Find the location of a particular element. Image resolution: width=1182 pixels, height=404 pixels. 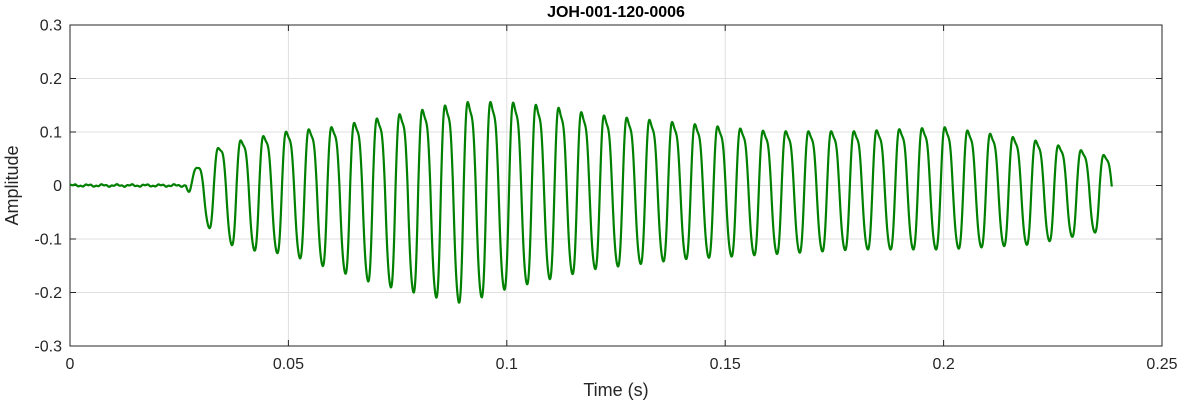

x-tick-label: 0.2 is located at coordinates (943, 364).